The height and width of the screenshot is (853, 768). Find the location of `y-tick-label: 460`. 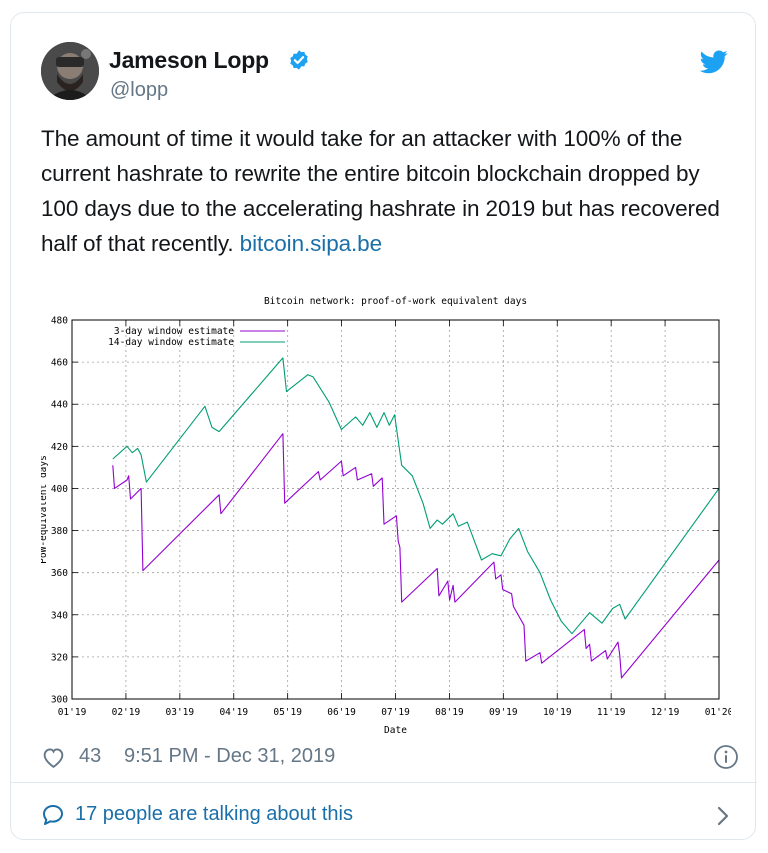

y-tick-label: 460 is located at coordinates (59, 363).